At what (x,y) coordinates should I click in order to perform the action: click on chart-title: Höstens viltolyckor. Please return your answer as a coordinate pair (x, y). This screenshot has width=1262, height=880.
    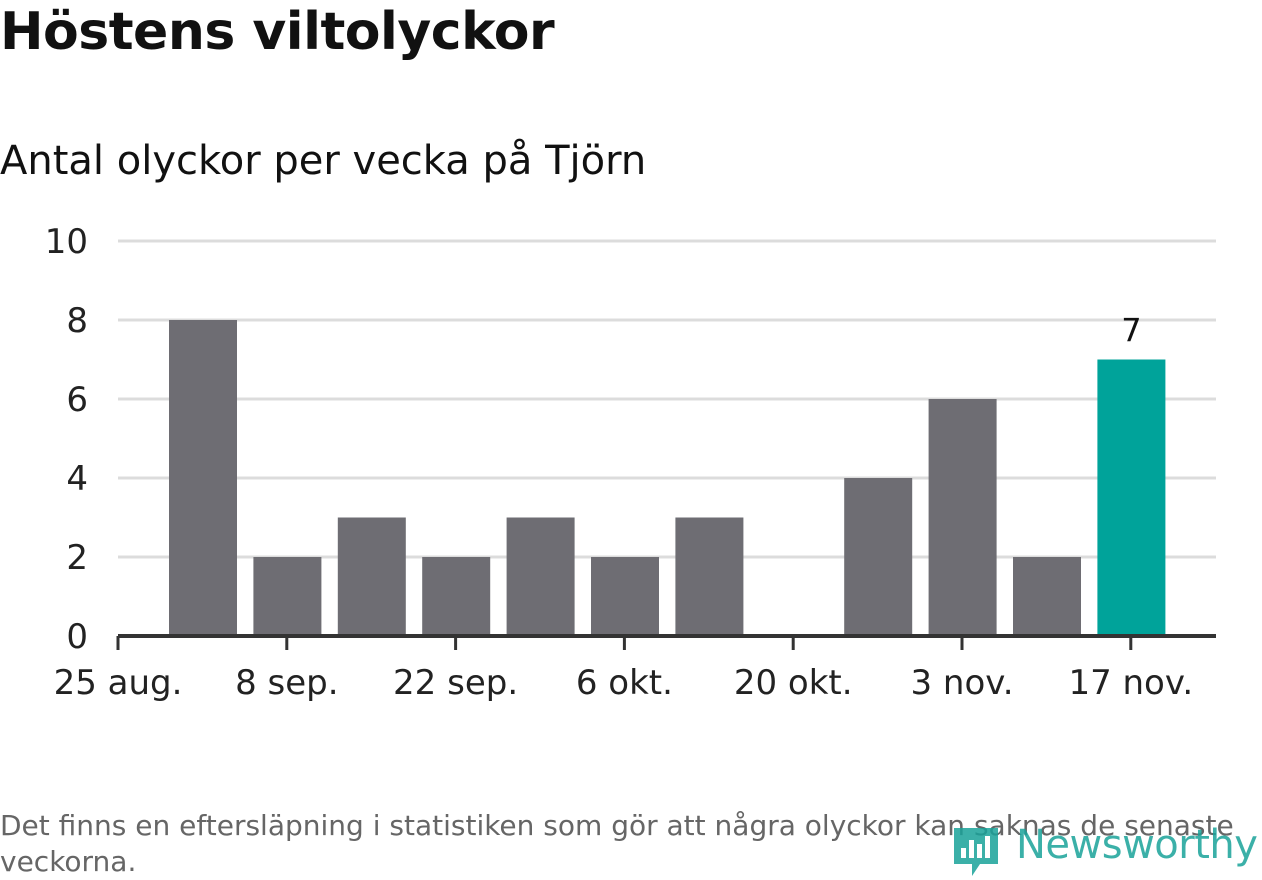
    Looking at the image, I should click on (277, 32).